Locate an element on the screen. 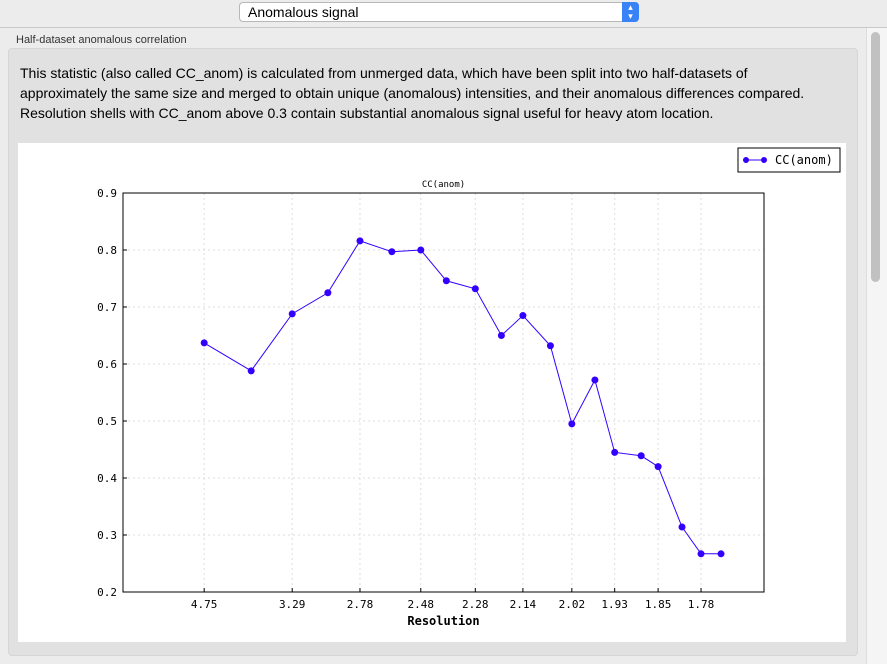  y-tick-label: 0.3 is located at coordinates (107, 535).